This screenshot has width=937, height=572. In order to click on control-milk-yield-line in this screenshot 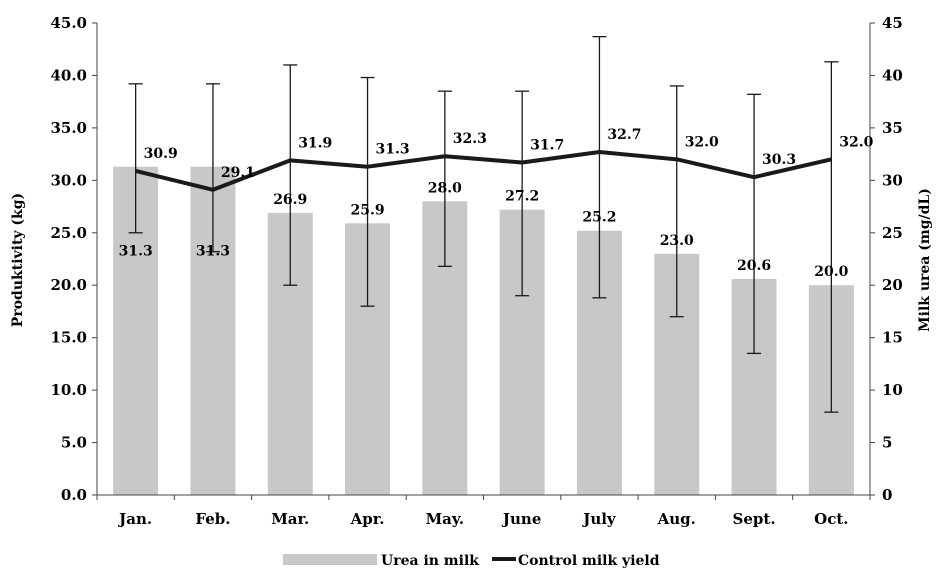, I will do `click(483, 171)`.